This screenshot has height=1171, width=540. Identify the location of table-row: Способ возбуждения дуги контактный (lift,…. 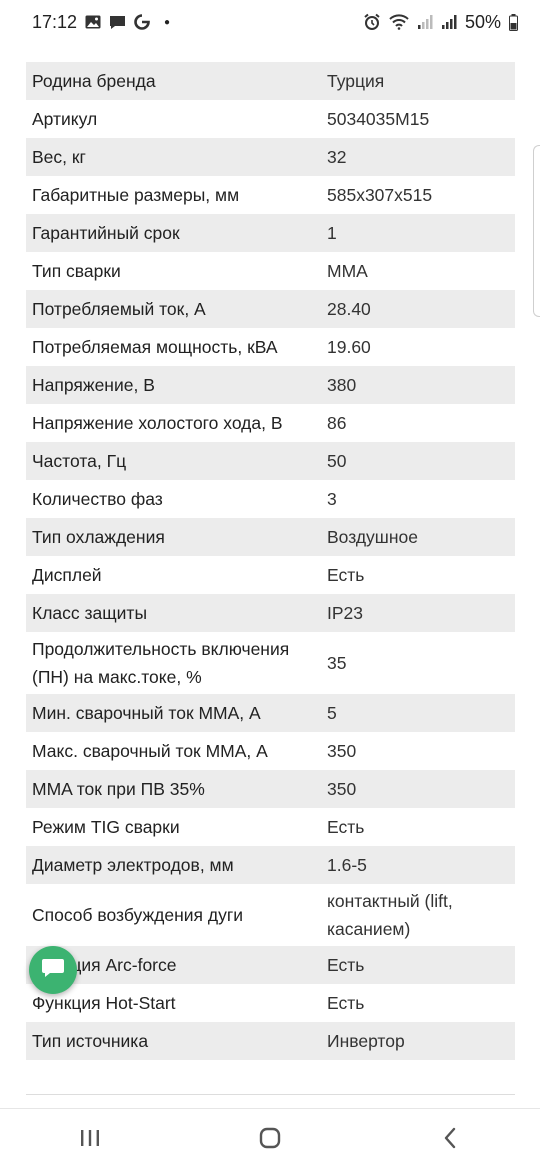
(270, 915).